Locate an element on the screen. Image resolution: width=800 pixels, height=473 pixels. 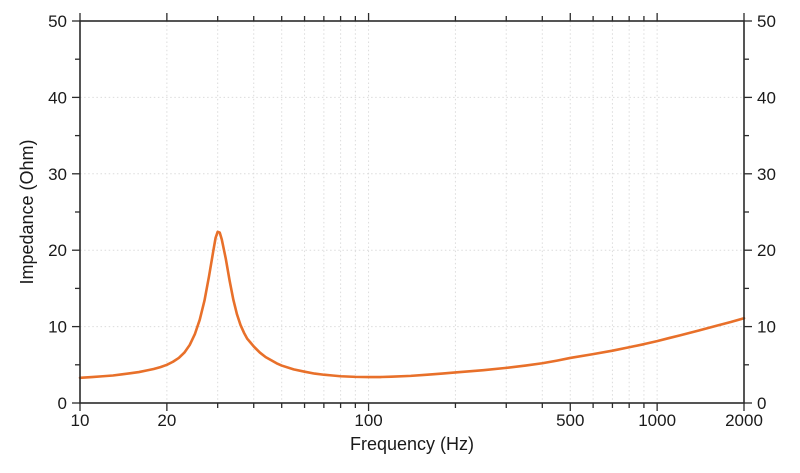
x-tick-label: 10 is located at coordinates (80, 420).